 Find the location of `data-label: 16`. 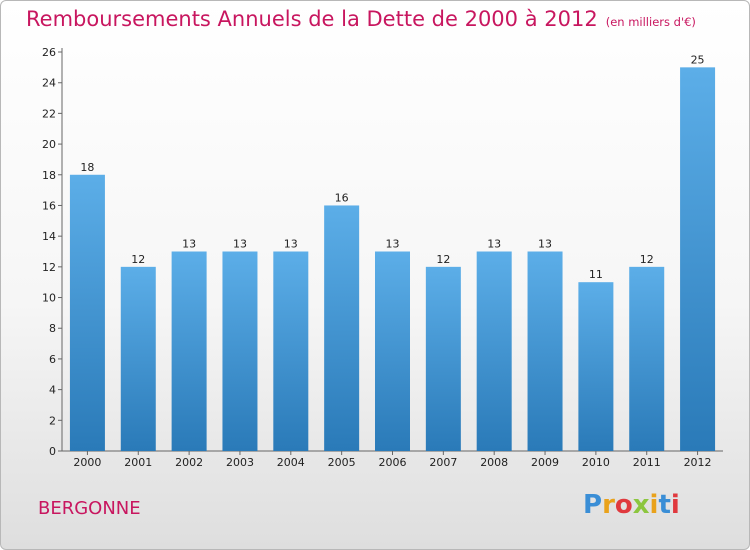

data-label: 16 is located at coordinates (342, 197).